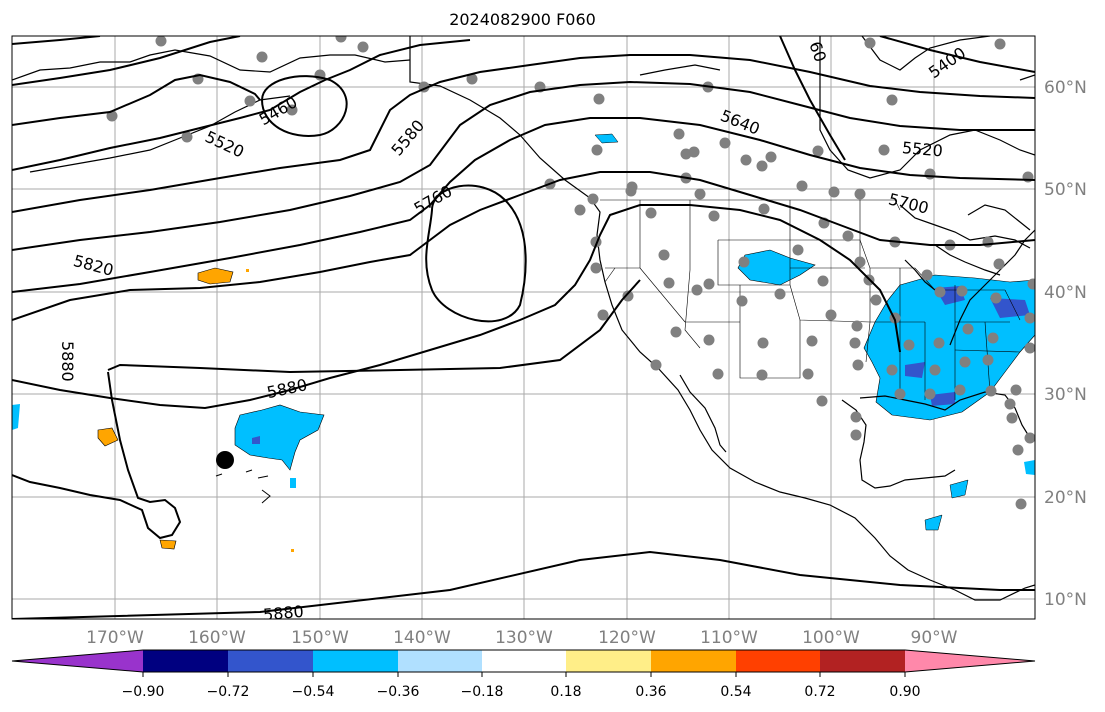  I want to click on lon-label-90w: 90°W, so click(934, 638).